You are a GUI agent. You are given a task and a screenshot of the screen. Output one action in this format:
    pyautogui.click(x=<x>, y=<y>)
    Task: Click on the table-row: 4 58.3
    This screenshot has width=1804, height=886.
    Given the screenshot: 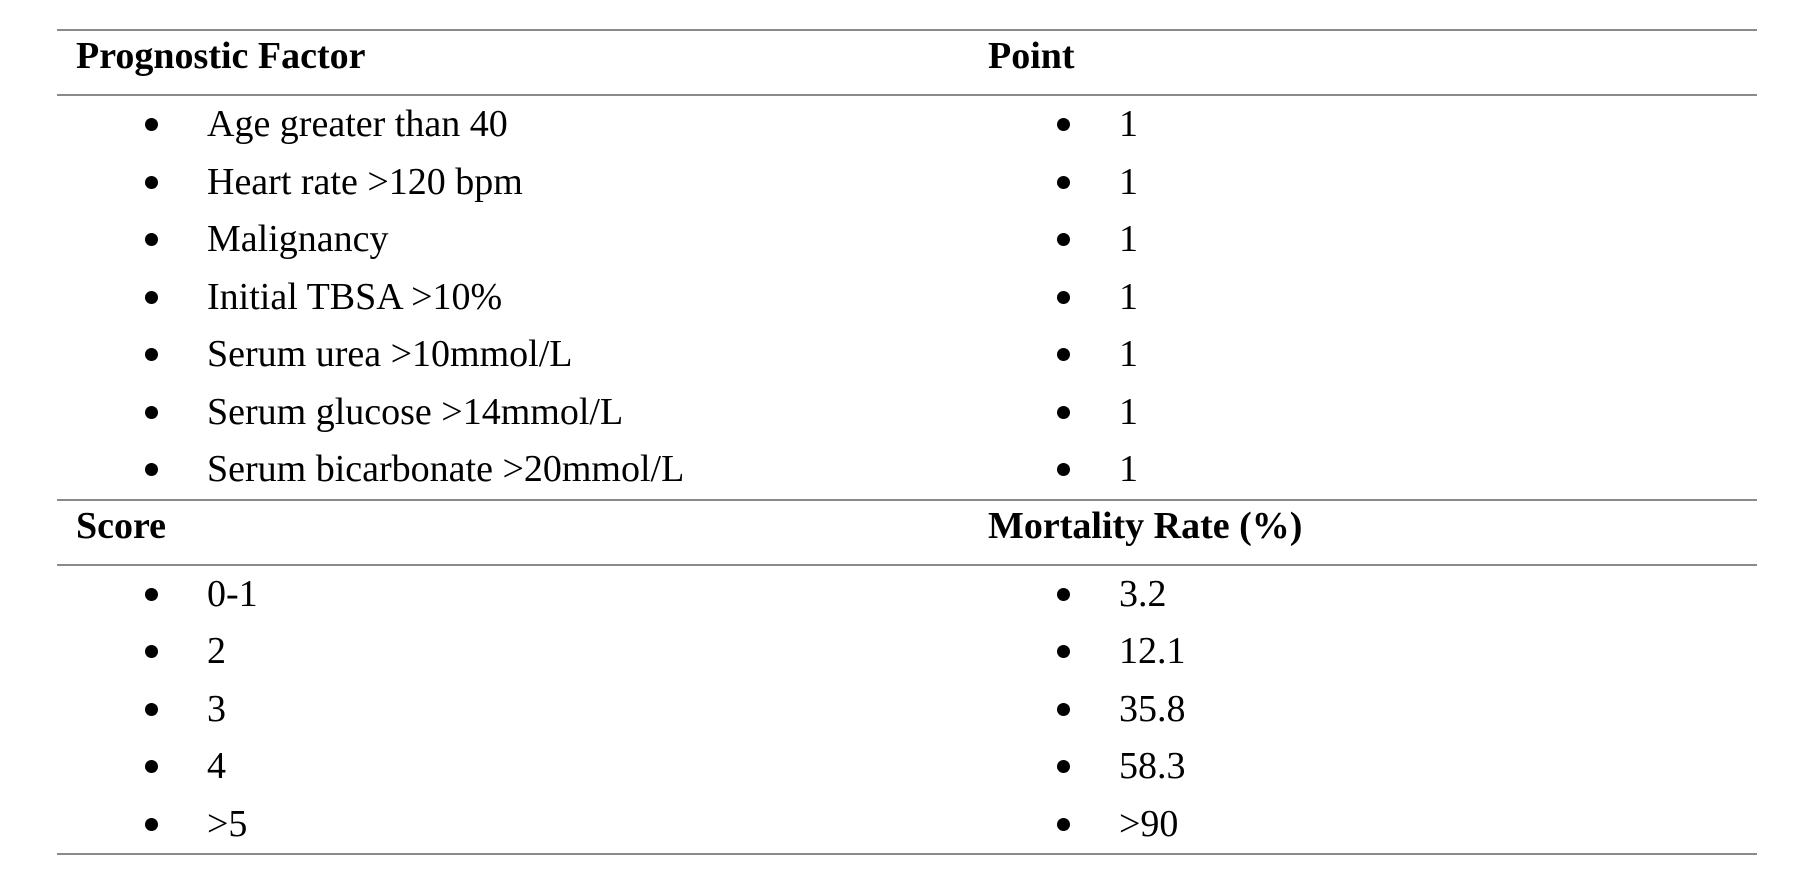 What is the action you would take?
    pyautogui.click(x=907, y=767)
    